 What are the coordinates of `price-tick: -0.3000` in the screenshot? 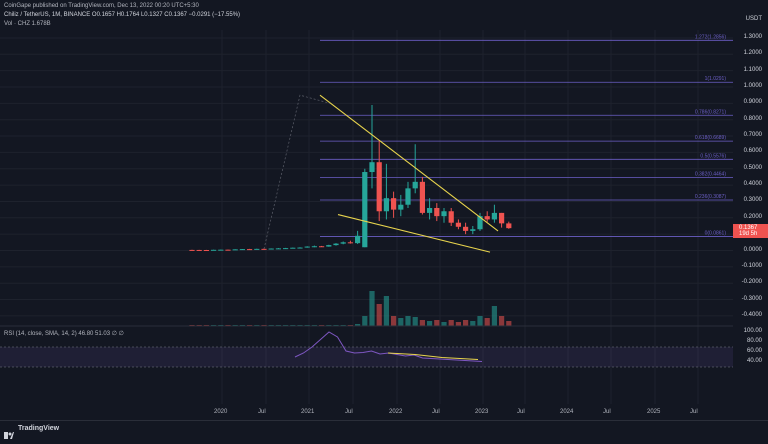 It's located at (751, 298).